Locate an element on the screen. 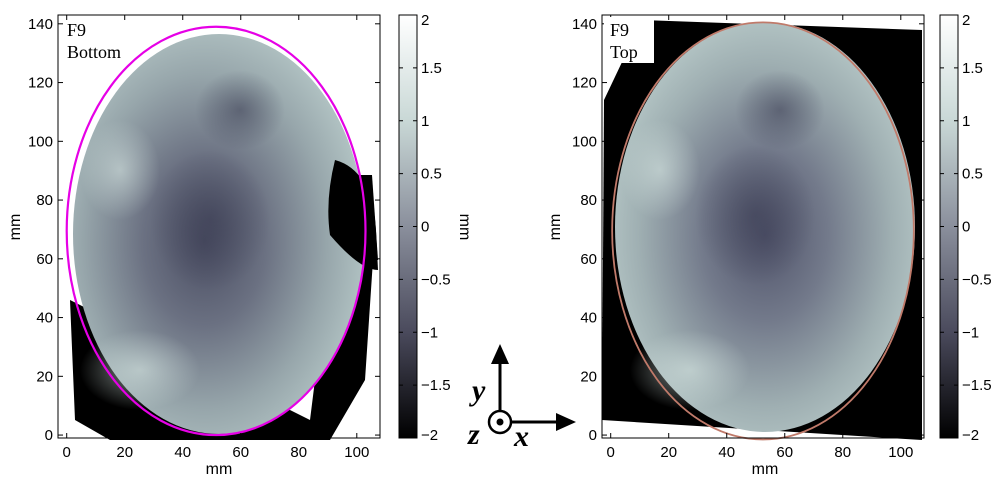  x-axis-letter: x is located at coordinates (521, 436).